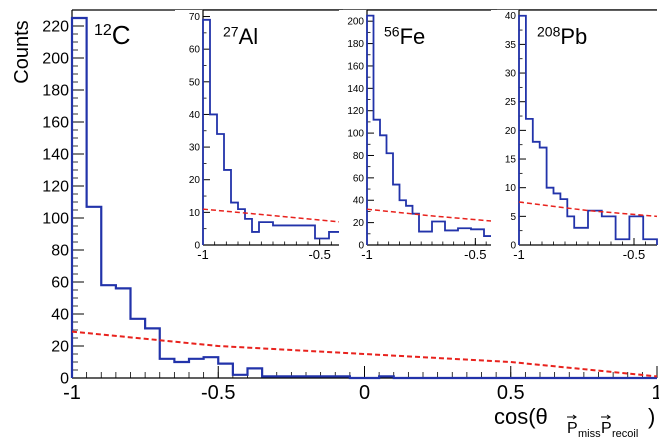 The height and width of the screenshot is (443, 659). I want to click on nucleus-element-symbol: C, so click(121, 35).